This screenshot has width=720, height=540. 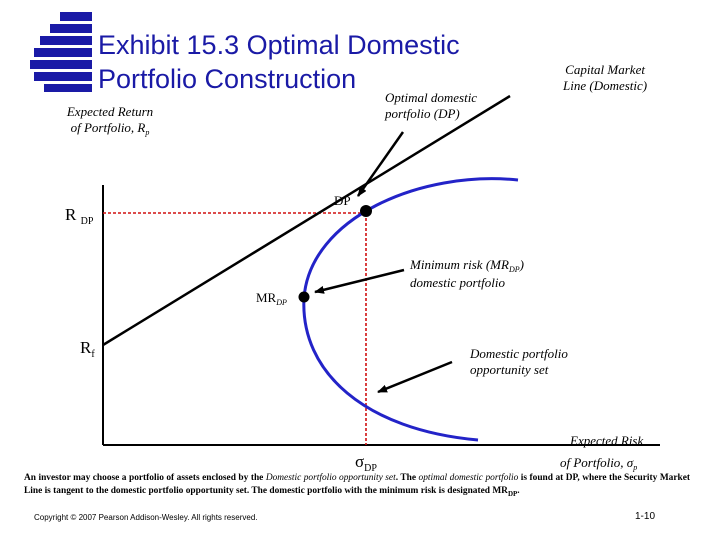 I want to click on opportunity-set-frontier, so click(x=410, y=309).